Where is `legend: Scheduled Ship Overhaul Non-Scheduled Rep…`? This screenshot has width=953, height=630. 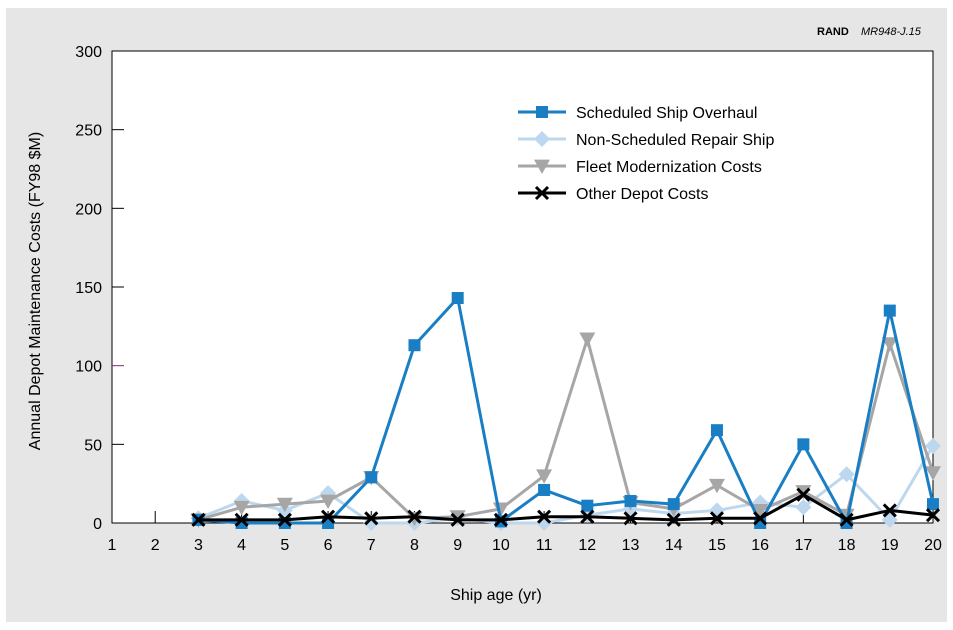 legend: Scheduled Ship Overhaul Non-Scheduled Rep… is located at coordinates (646, 154).